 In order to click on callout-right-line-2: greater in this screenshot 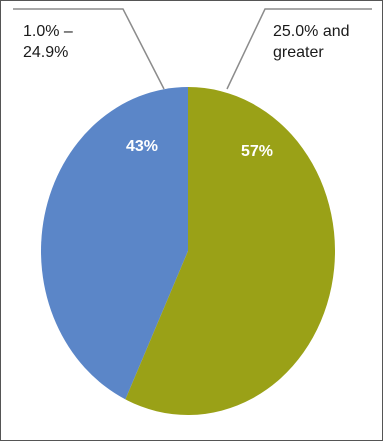, I will do `click(298, 52)`.